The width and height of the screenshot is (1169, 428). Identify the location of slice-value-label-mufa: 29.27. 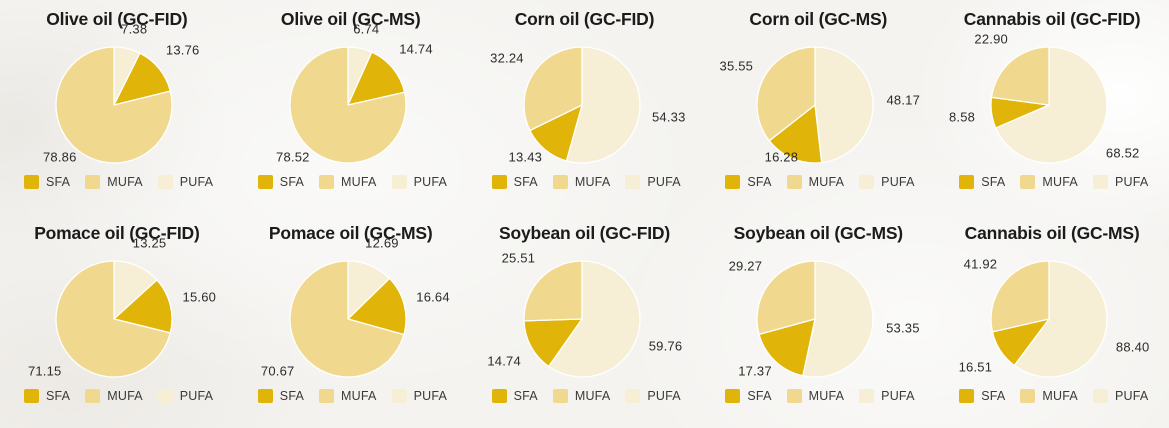
(745, 266).